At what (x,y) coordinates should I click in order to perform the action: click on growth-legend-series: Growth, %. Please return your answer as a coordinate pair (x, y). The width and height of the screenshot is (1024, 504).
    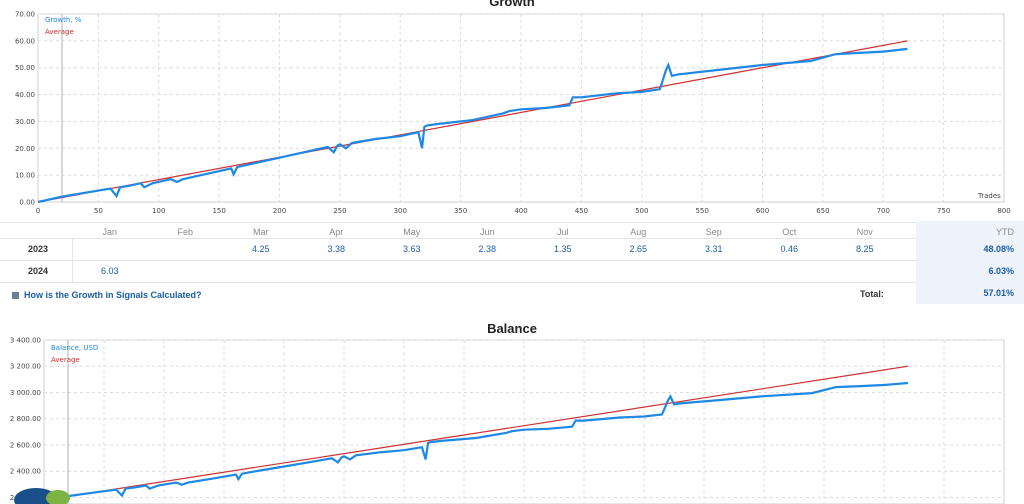
    Looking at the image, I should click on (63, 20).